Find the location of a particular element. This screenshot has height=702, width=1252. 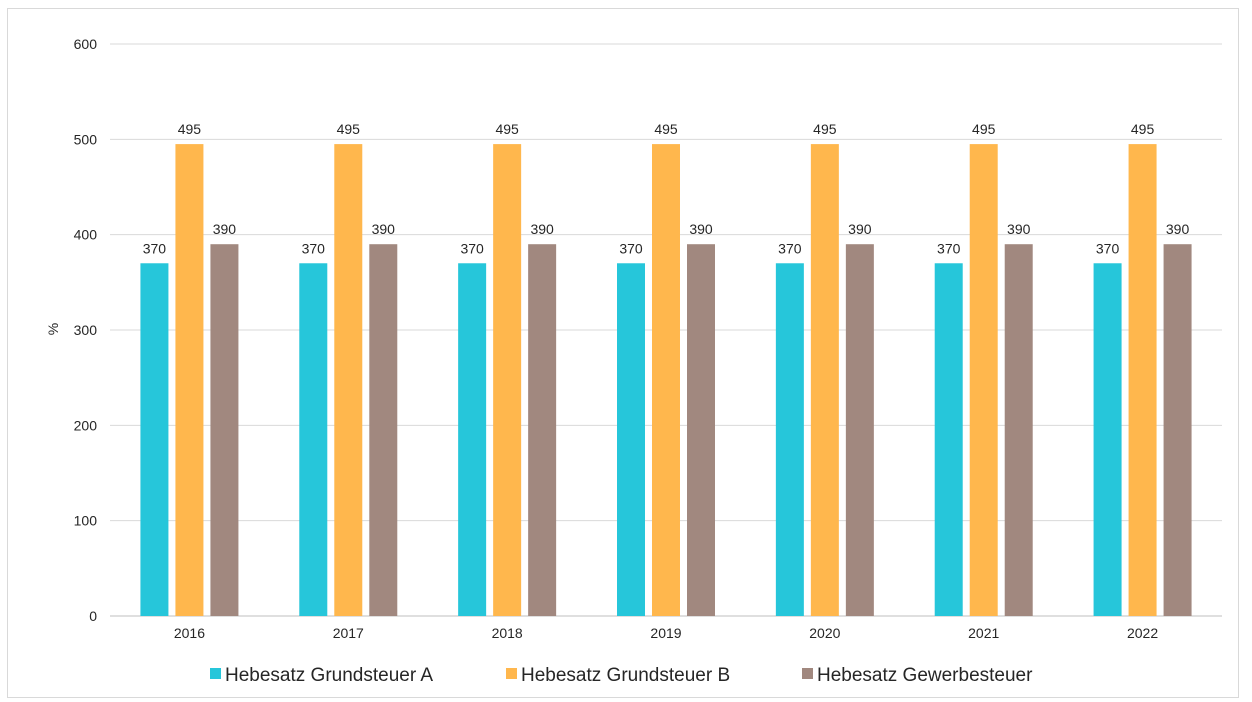

y-axis-ticks: 0 100 200 300 400 500 600 is located at coordinates (86, 330).